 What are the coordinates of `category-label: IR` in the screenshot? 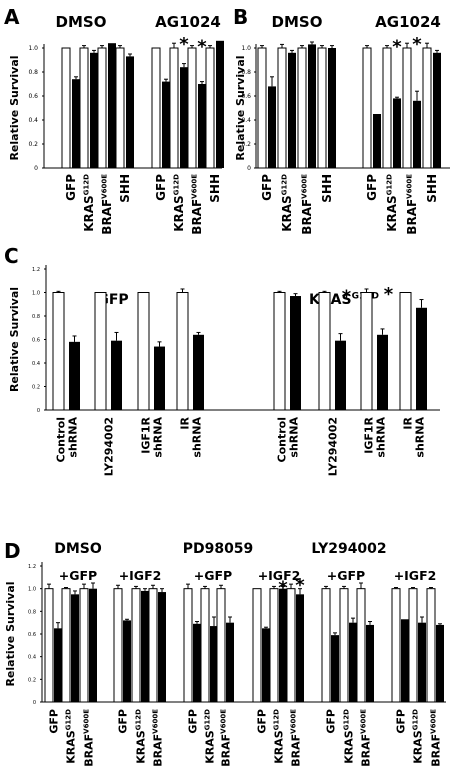 It's located at (408, 422).